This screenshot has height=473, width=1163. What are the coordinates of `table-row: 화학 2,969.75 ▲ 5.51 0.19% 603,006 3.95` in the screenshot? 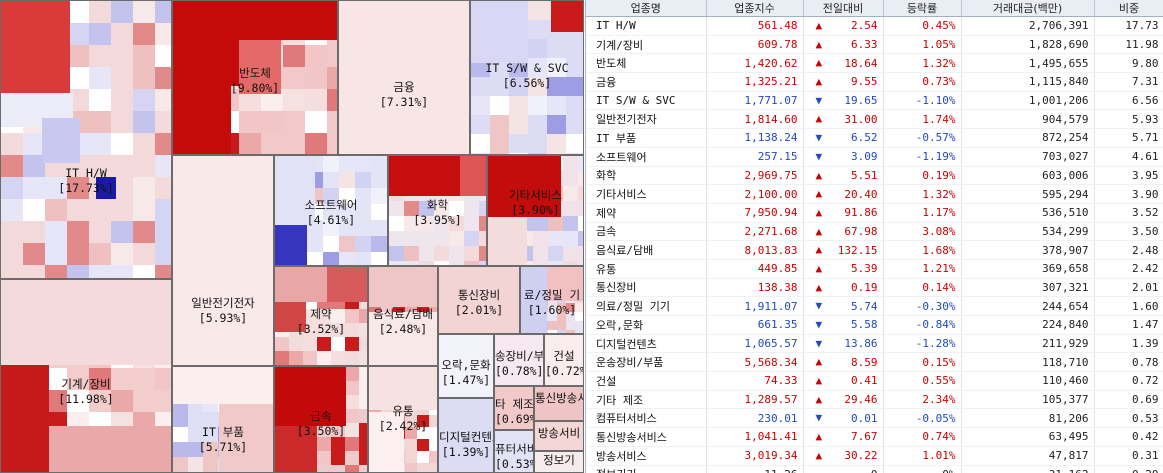 It's located at (874, 176).